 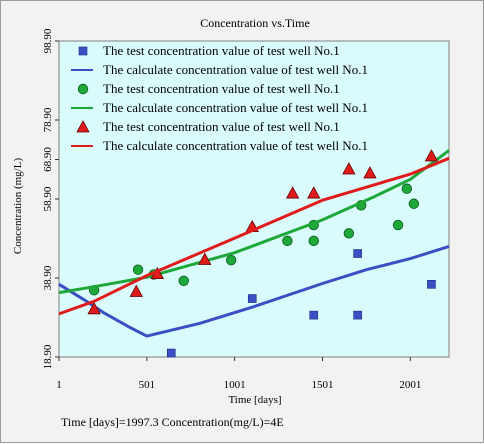 What do you see at coordinates (254, 400) in the screenshot?
I see `x-axis-label: Time [days]` at bounding box center [254, 400].